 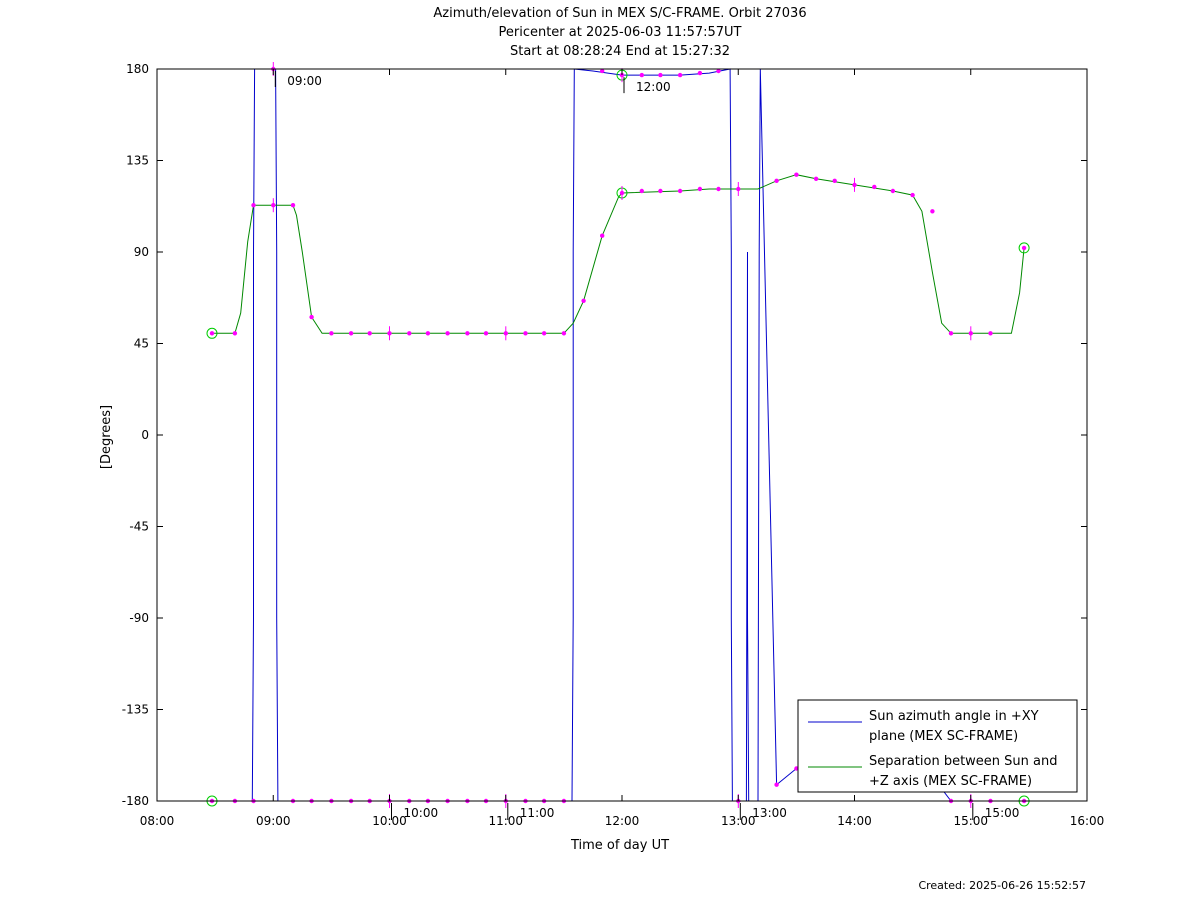 I want to click on y-tick-label: 0, so click(x=145, y=435).